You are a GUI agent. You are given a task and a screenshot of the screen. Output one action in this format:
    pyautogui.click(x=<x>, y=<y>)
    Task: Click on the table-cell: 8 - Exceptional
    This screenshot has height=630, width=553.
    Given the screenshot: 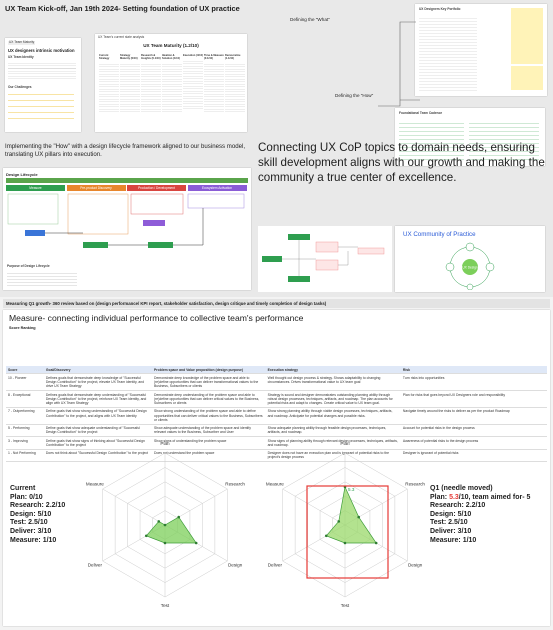 What is the action you would take?
    pyautogui.click(x=25, y=399)
    